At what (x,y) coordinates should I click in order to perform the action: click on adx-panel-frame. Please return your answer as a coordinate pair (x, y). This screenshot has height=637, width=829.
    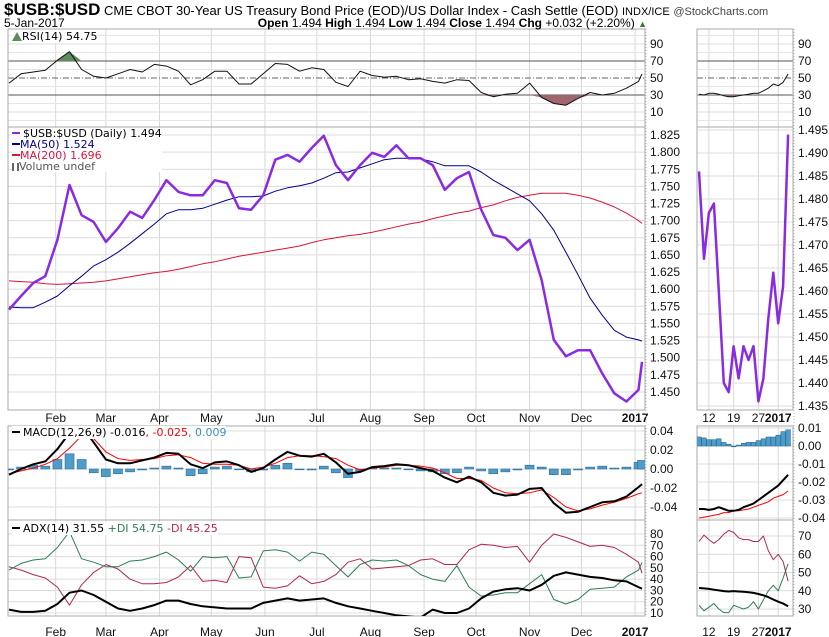
    Looking at the image, I should click on (326, 568).